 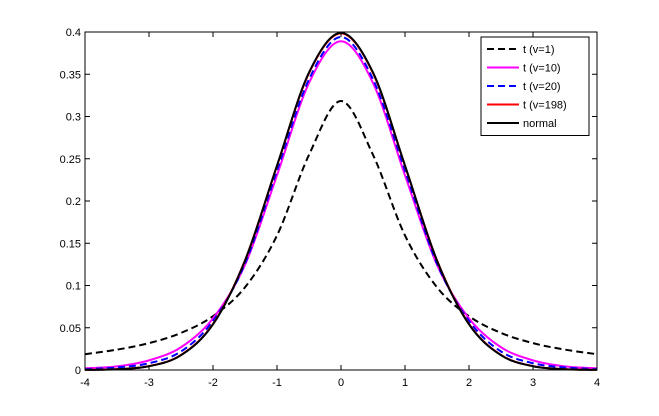 I want to click on y-tick-label: 0.1, so click(x=73, y=287).